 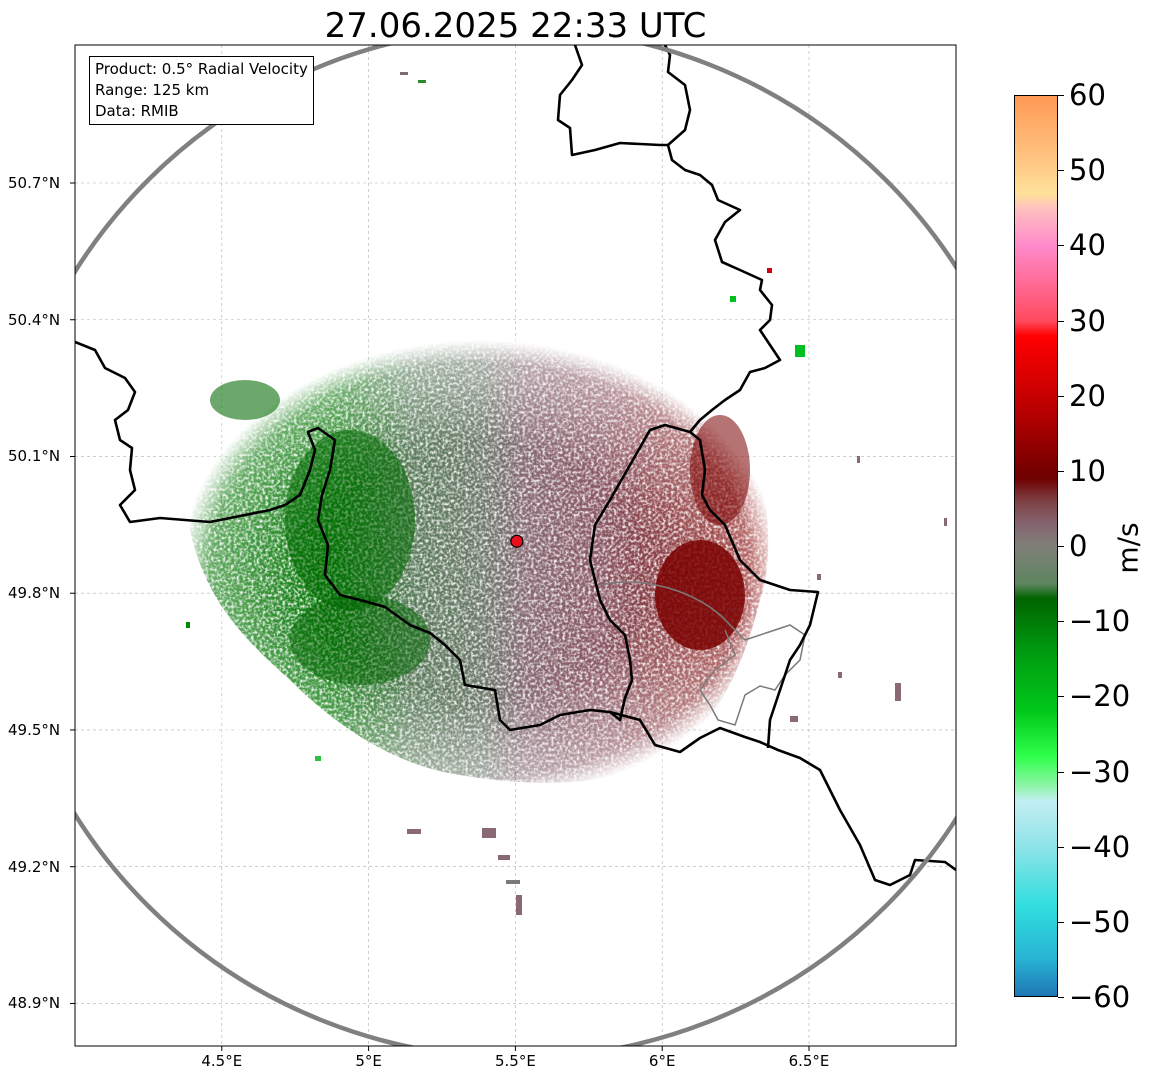 I want to click on info-data-source: Data: RMIB, so click(x=137, y=111).